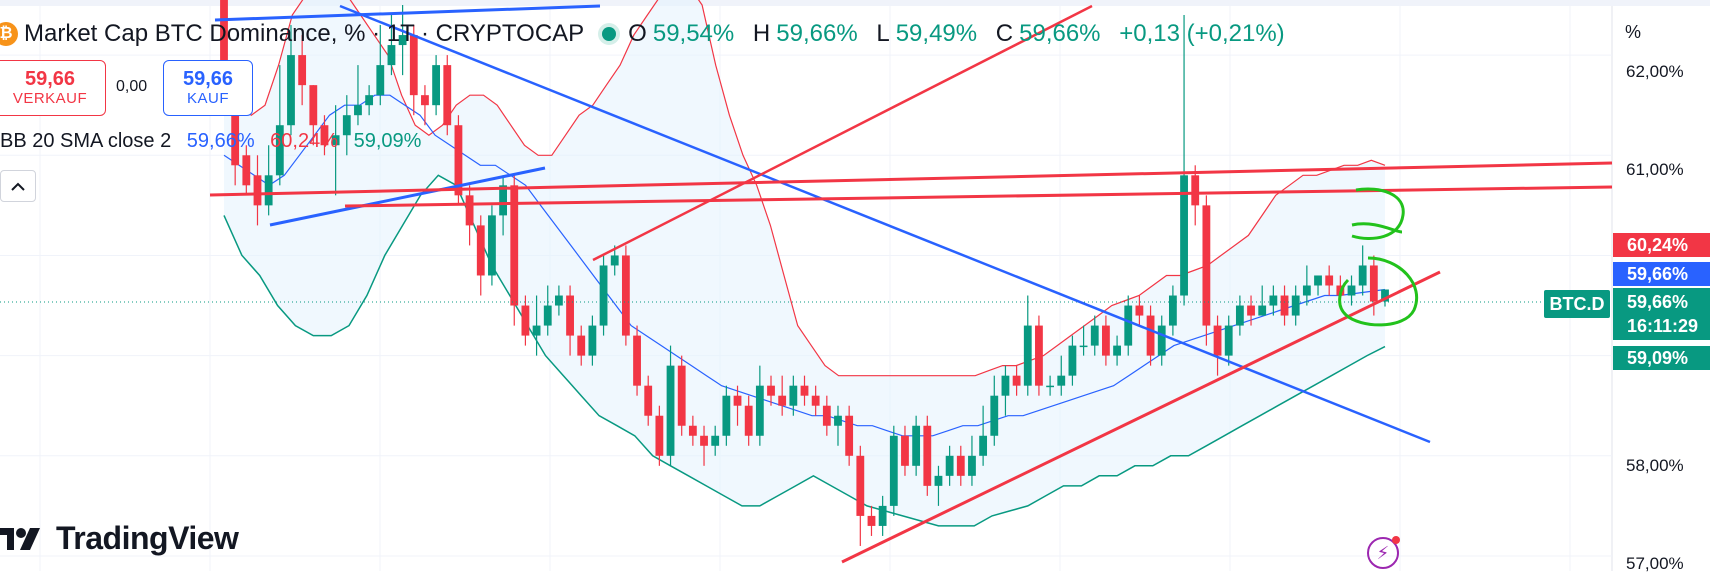 Image resolution: width=1710 pixels, height=574 pixels. I want to click on blue-trendline-short, so click(407, 196).